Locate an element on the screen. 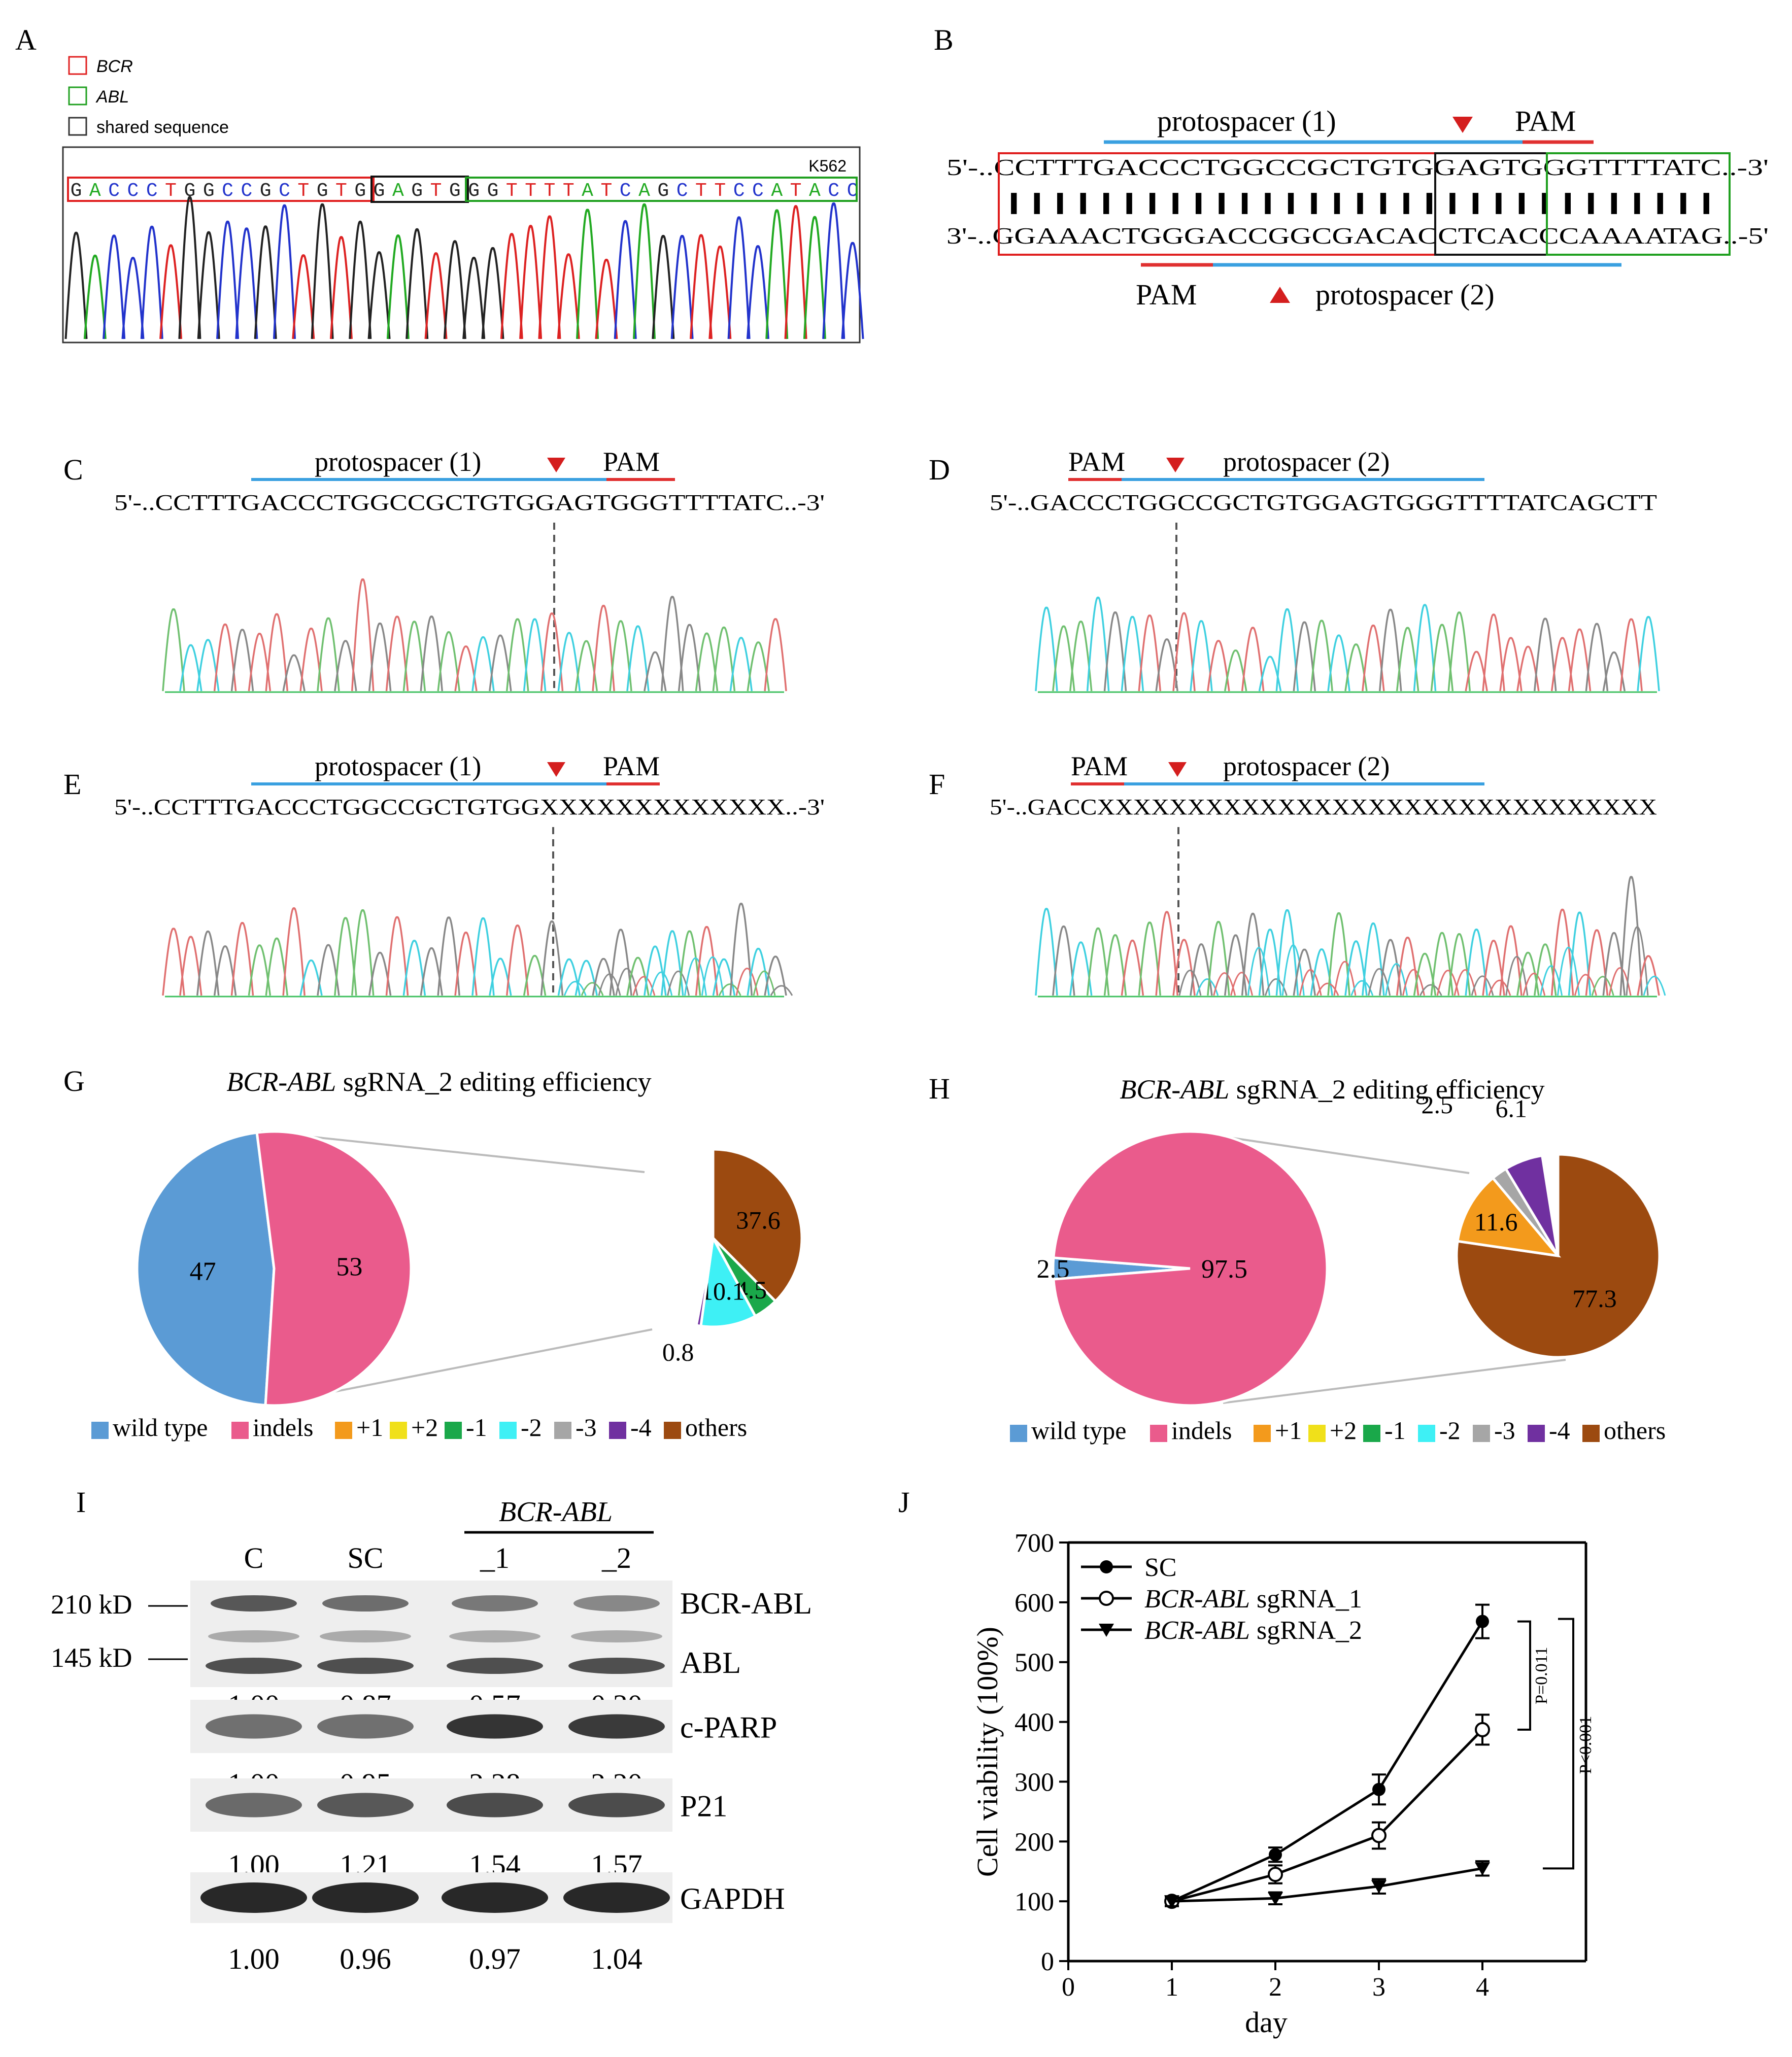 The height and width of the screenshot is (2057, 1792). cut-site-arrow is located at coordinates (1175, 465).